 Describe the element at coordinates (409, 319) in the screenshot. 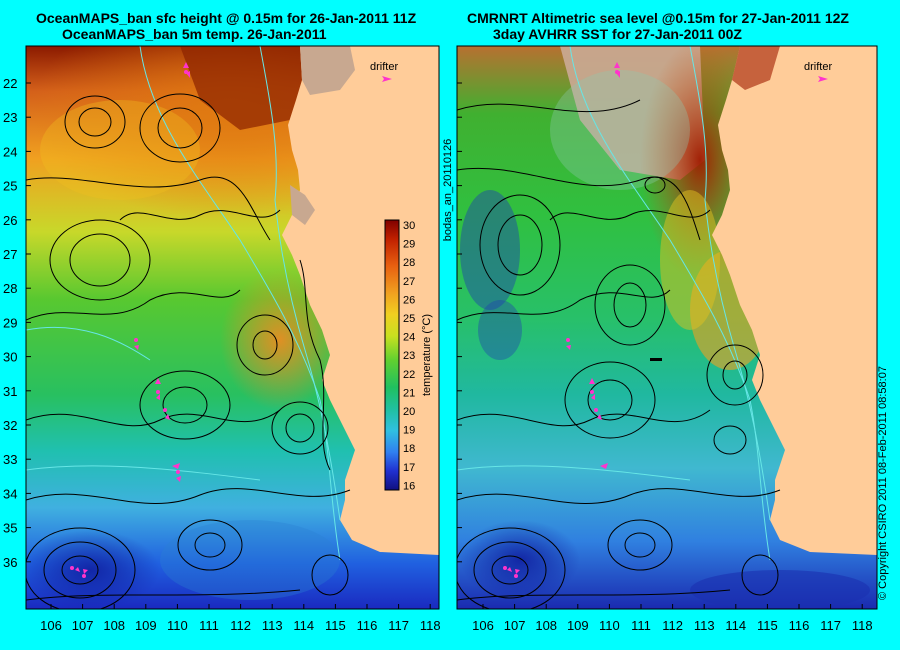

I see `colorbar-tick-label: 25` at that location.